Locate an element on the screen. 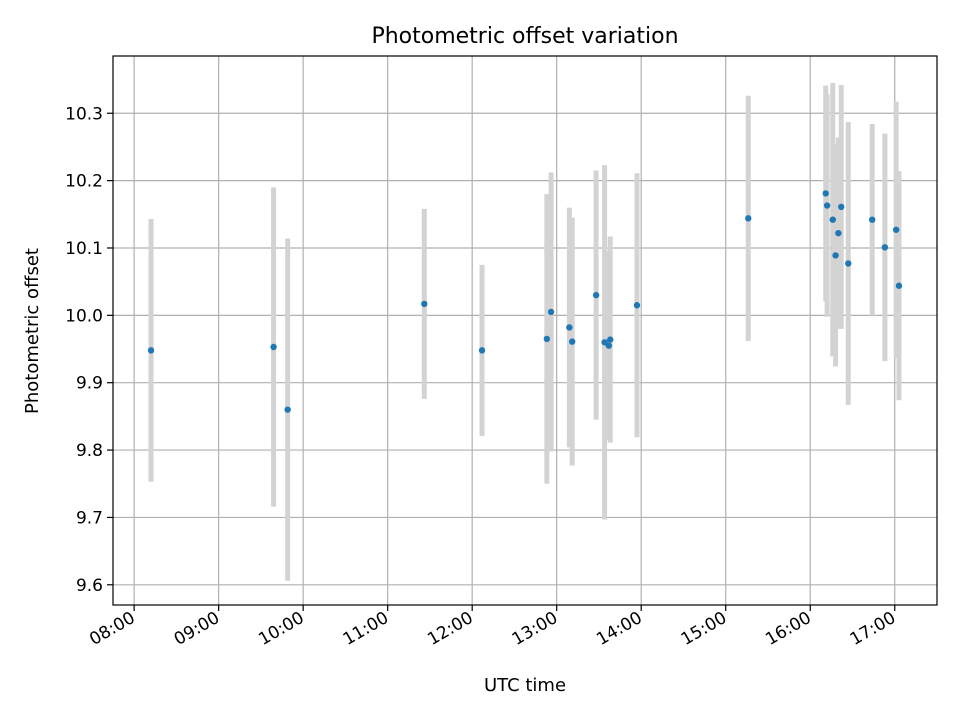  y-axis: 9.6 9.7 9.8 9.9 10.0 10.1 10.2 10.3 is located at coordinates (89, 350).